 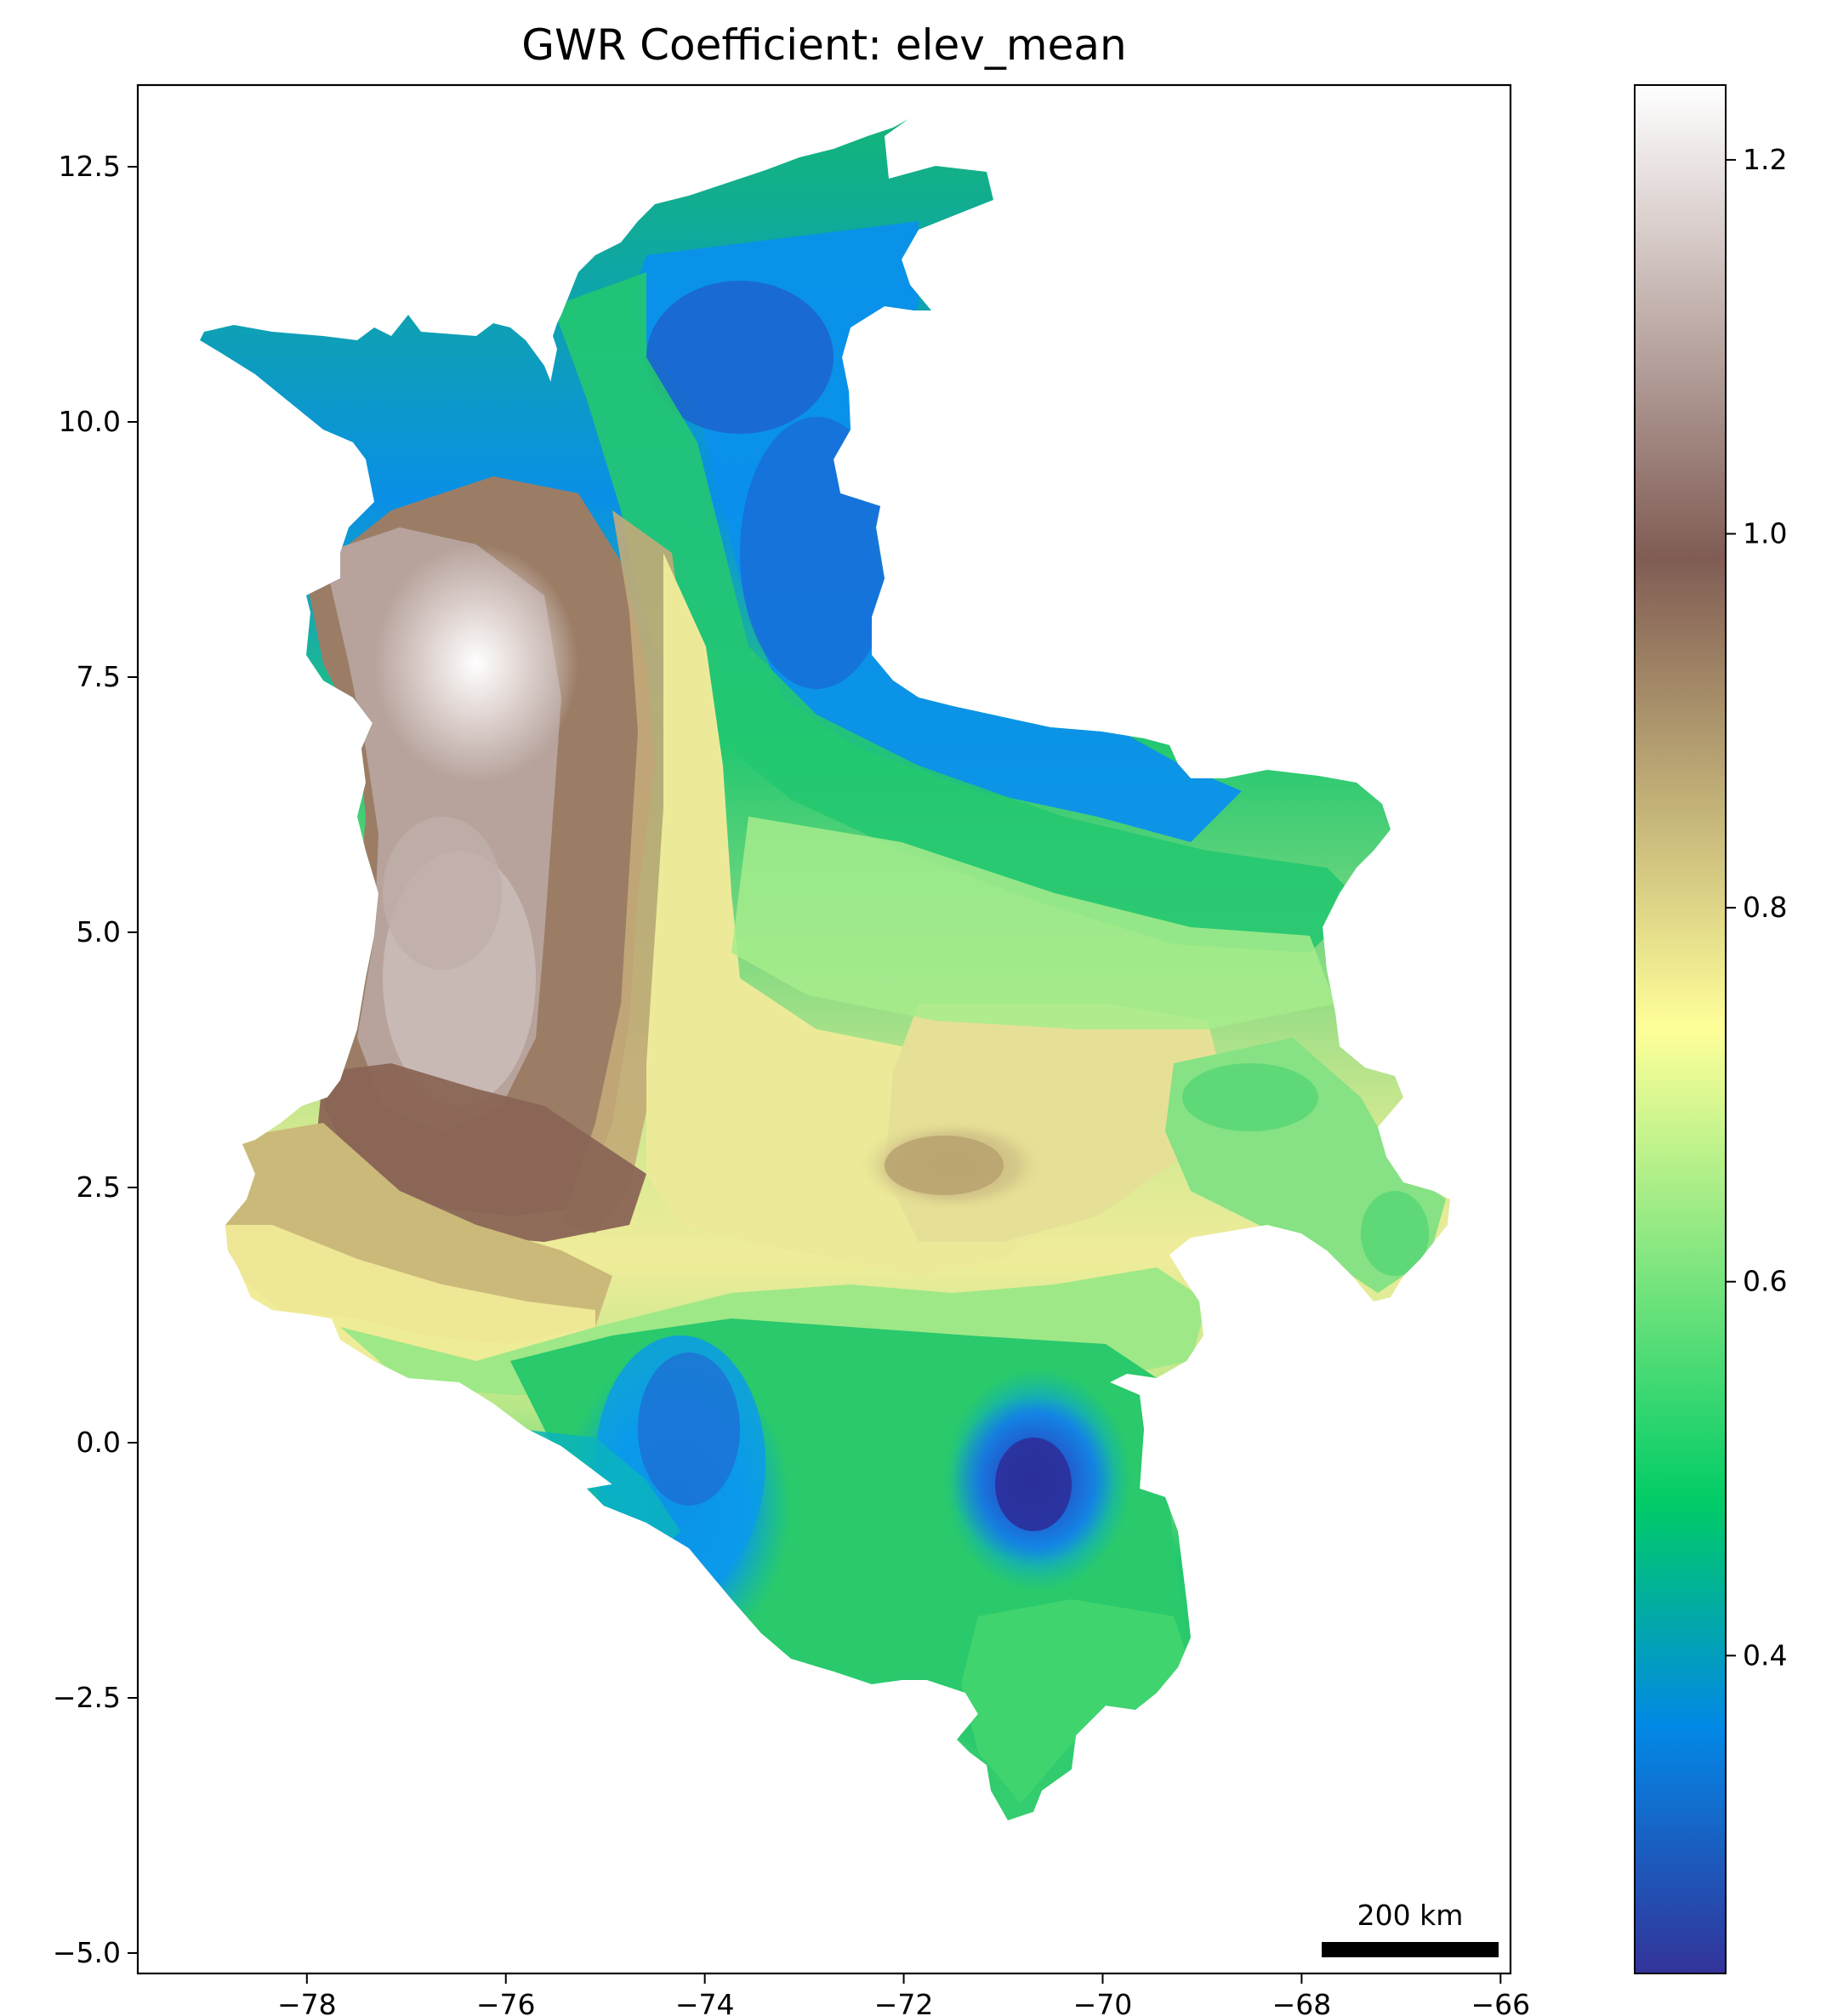 What do you see at coordinates (823, 45) in the screenshot?
I see `chart-title: GWR Coefficient: elev_mean` at bounding box center [823, 45].